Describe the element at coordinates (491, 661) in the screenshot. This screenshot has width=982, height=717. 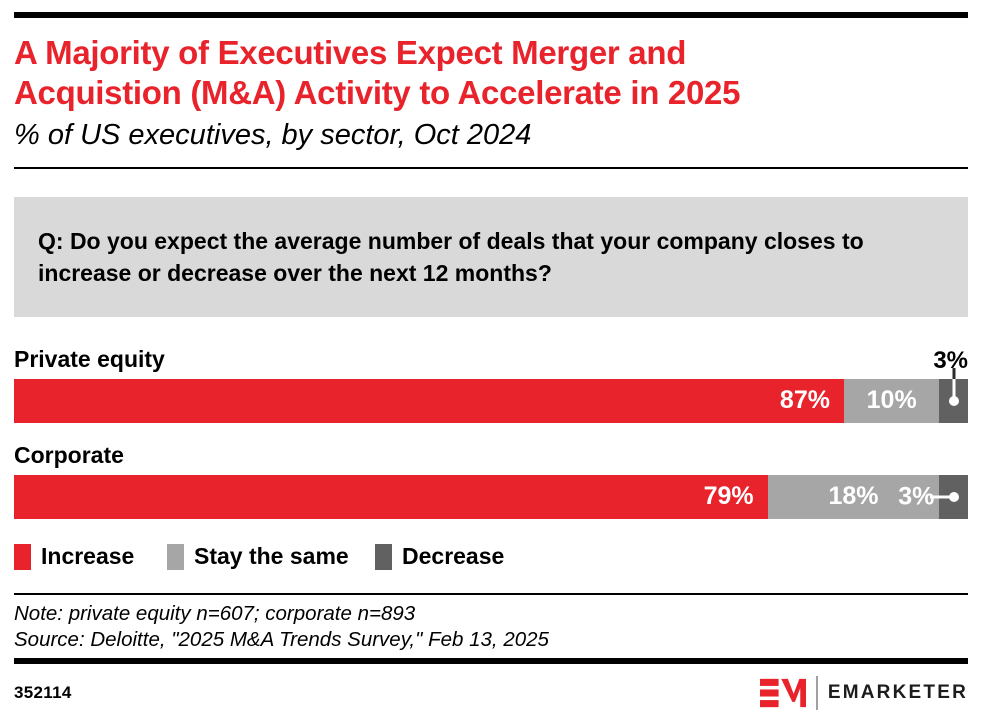
I see `bottom-rule` at that location.